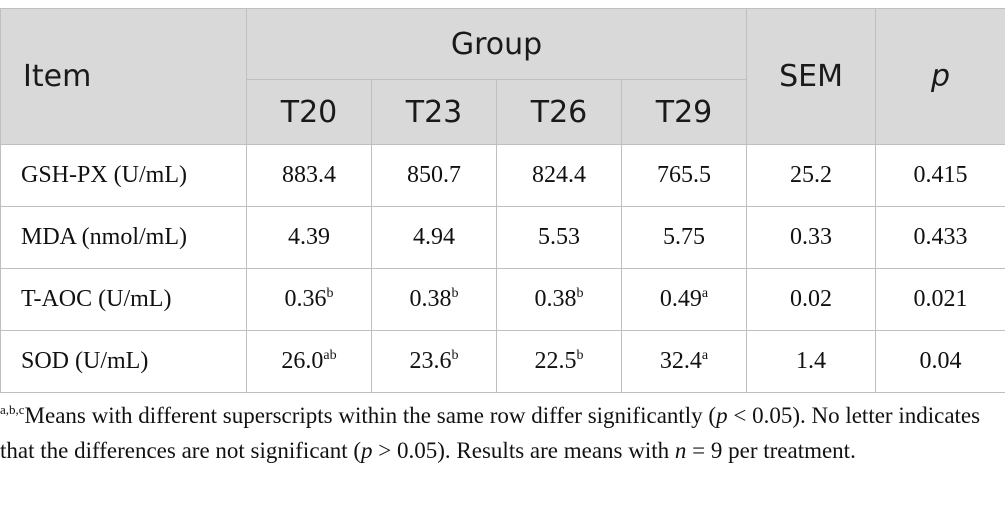 Image resolution: width=1005 pixels, height=522 pixels. Describe the element at coordinates (434, 361) in the screenshot. I see `cell-value: 23.6b` at that location.